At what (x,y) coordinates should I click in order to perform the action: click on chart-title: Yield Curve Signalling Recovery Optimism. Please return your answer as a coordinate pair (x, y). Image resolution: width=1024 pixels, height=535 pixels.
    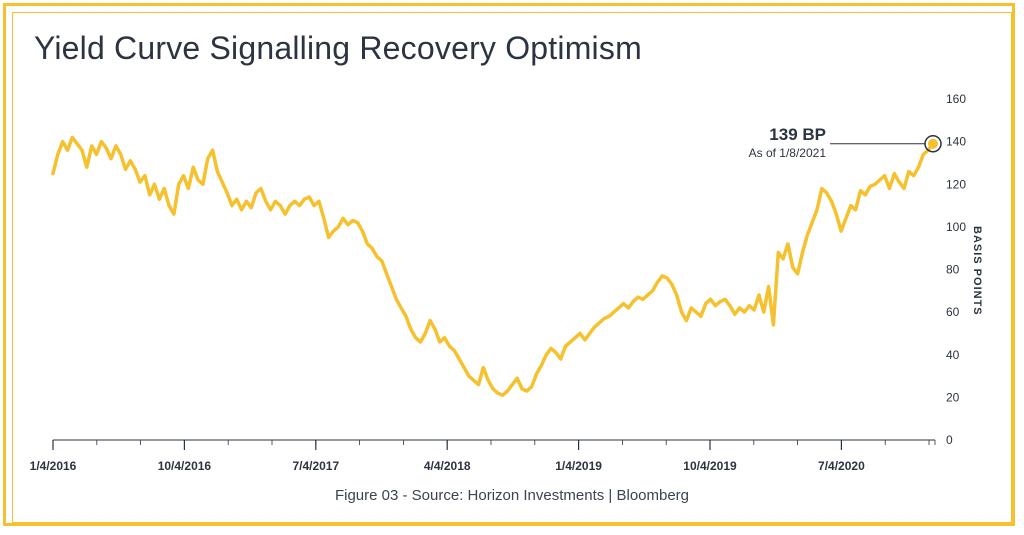
    Looking at the image, I should click on (338, 48).